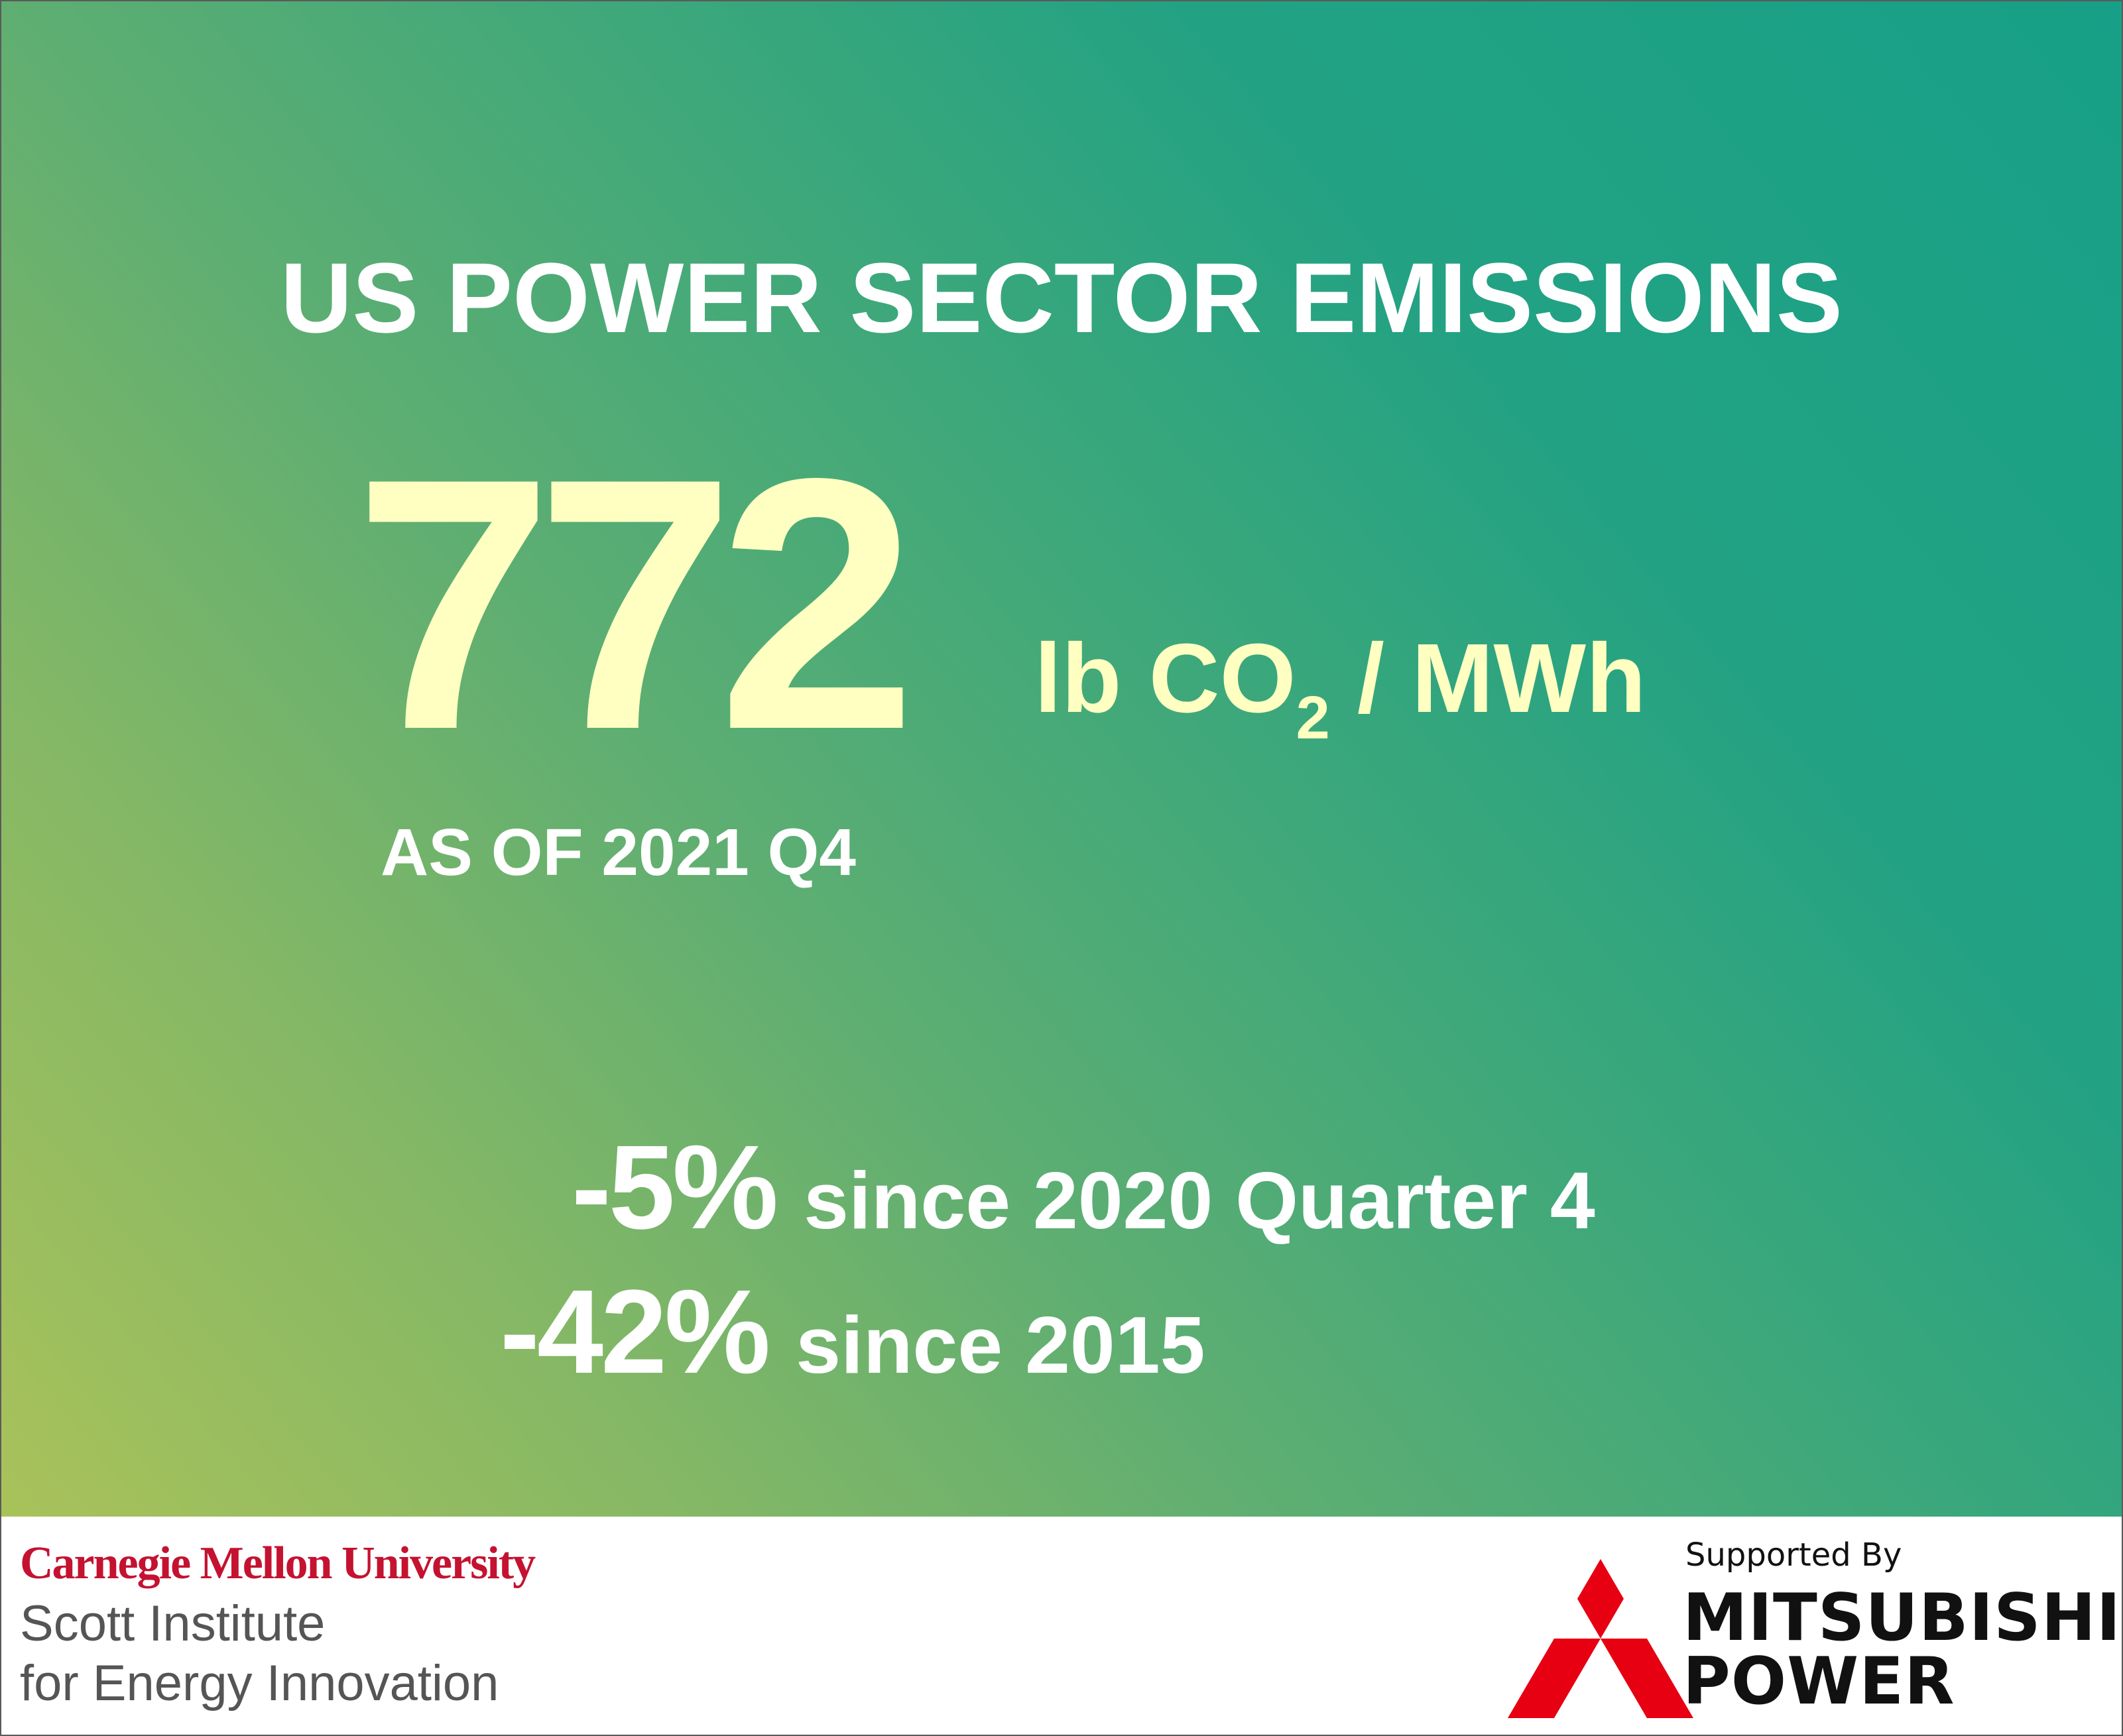 The image size is (2123, 1736). What do you see at coordinates (1313, 718) in the screenshot?
I see `unit-subscript: 2` at bounding box center [1313, 718].